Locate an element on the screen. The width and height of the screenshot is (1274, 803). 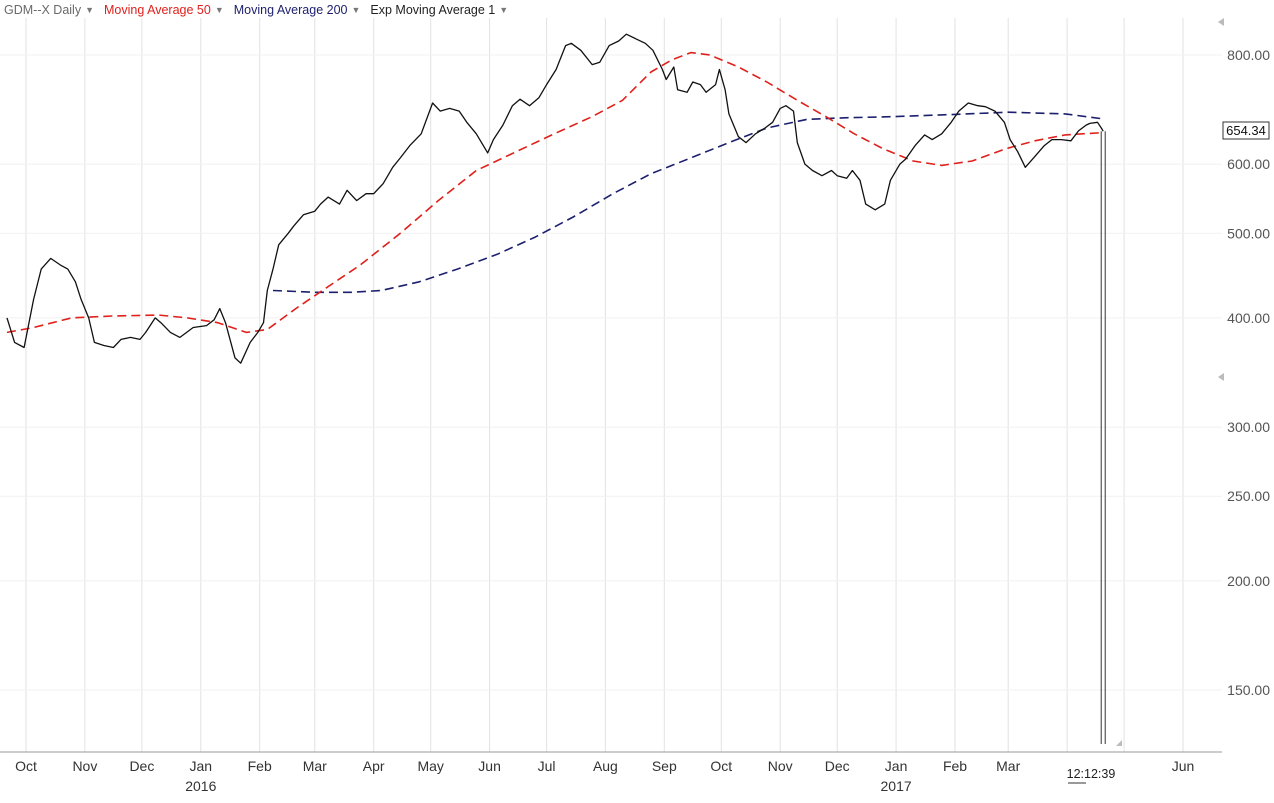
last-price-box: 654.34 is located at coordinates (1246, 130).